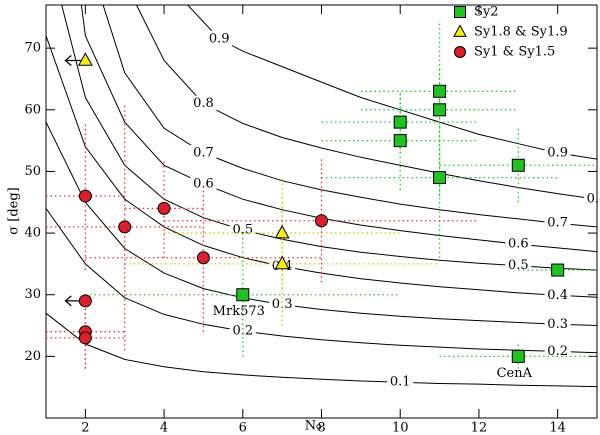 The image size is (600, 435). I want to click on legend-label: Sy1.8 & Sy1.9, so click(521, 32).